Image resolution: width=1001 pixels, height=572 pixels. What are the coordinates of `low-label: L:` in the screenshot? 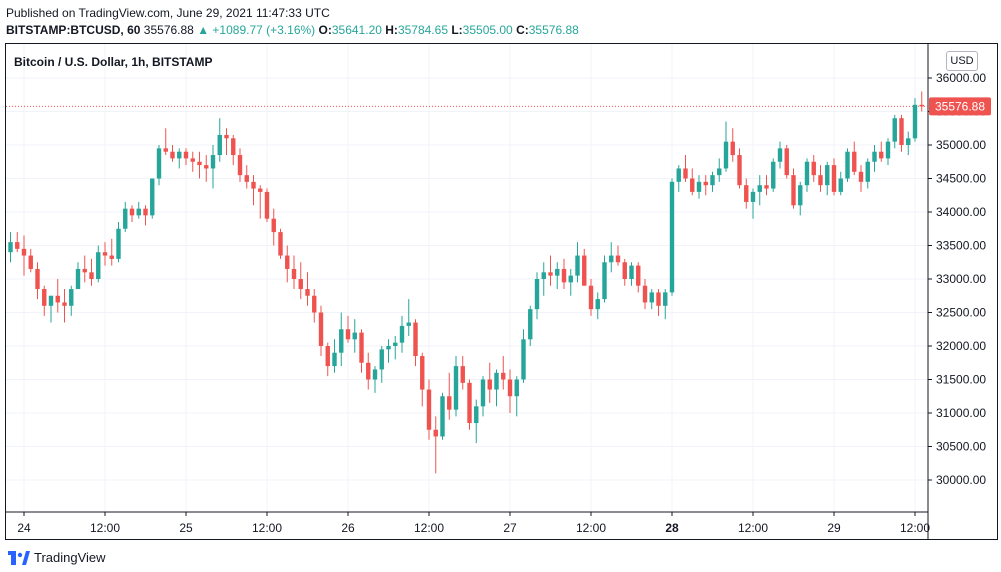 It's located at (457, 30).